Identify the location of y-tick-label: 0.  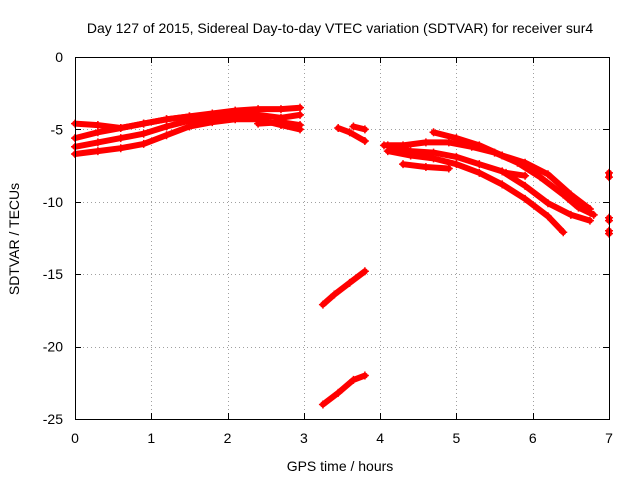
(59, 57).